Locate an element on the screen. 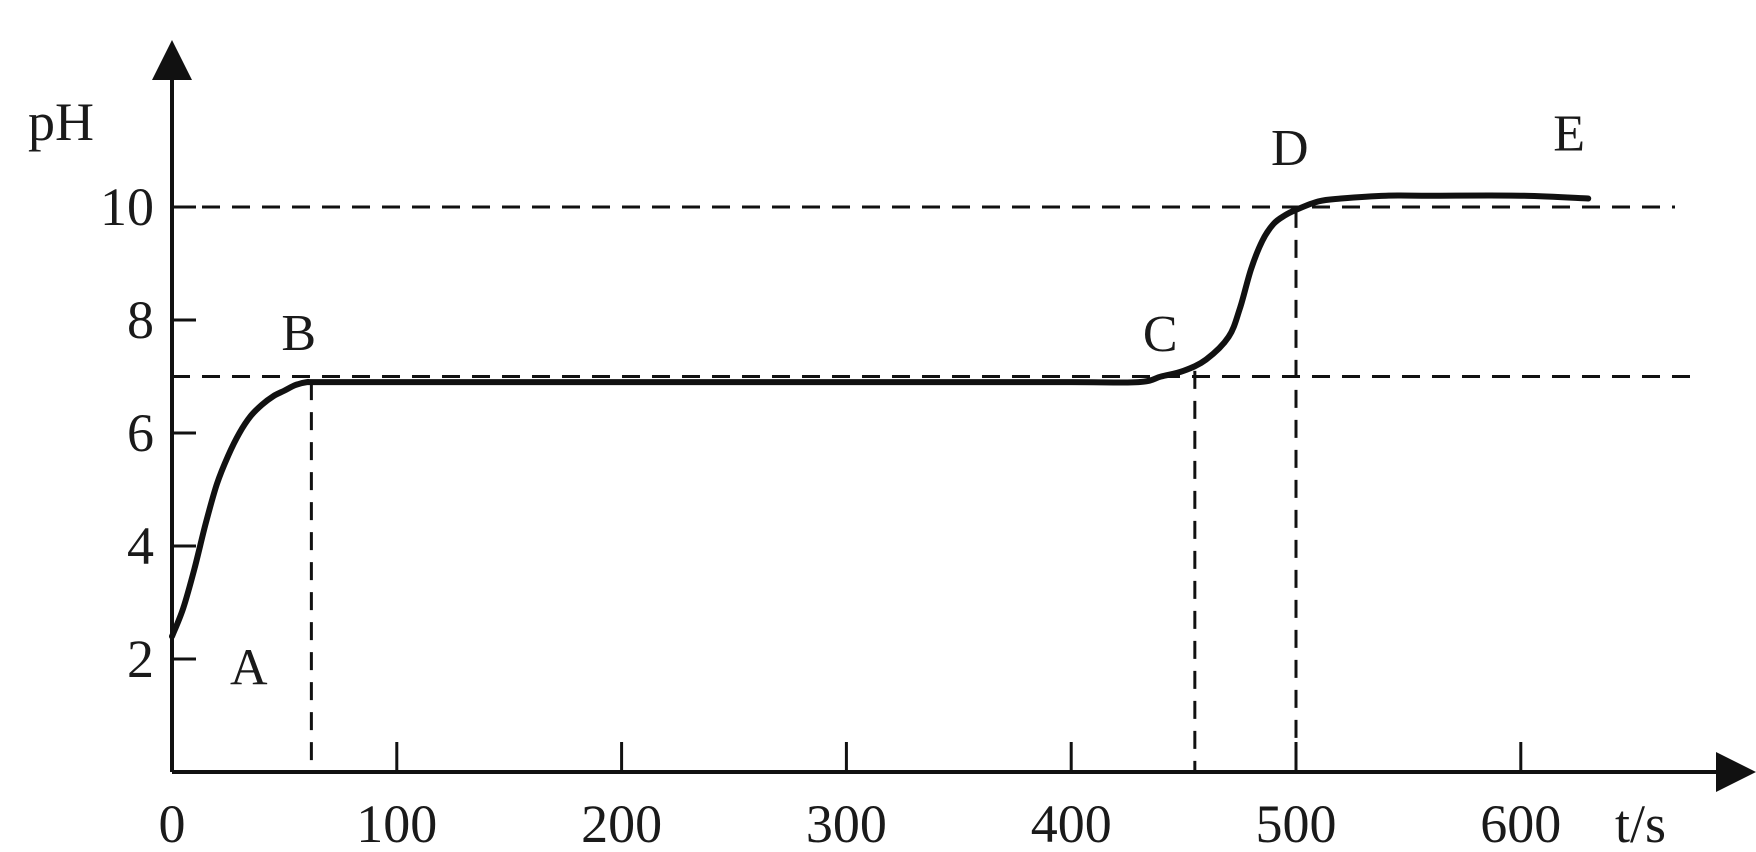 The image size is (1756, 852). y-axis-label: pH is located at coordinates (61, 122).